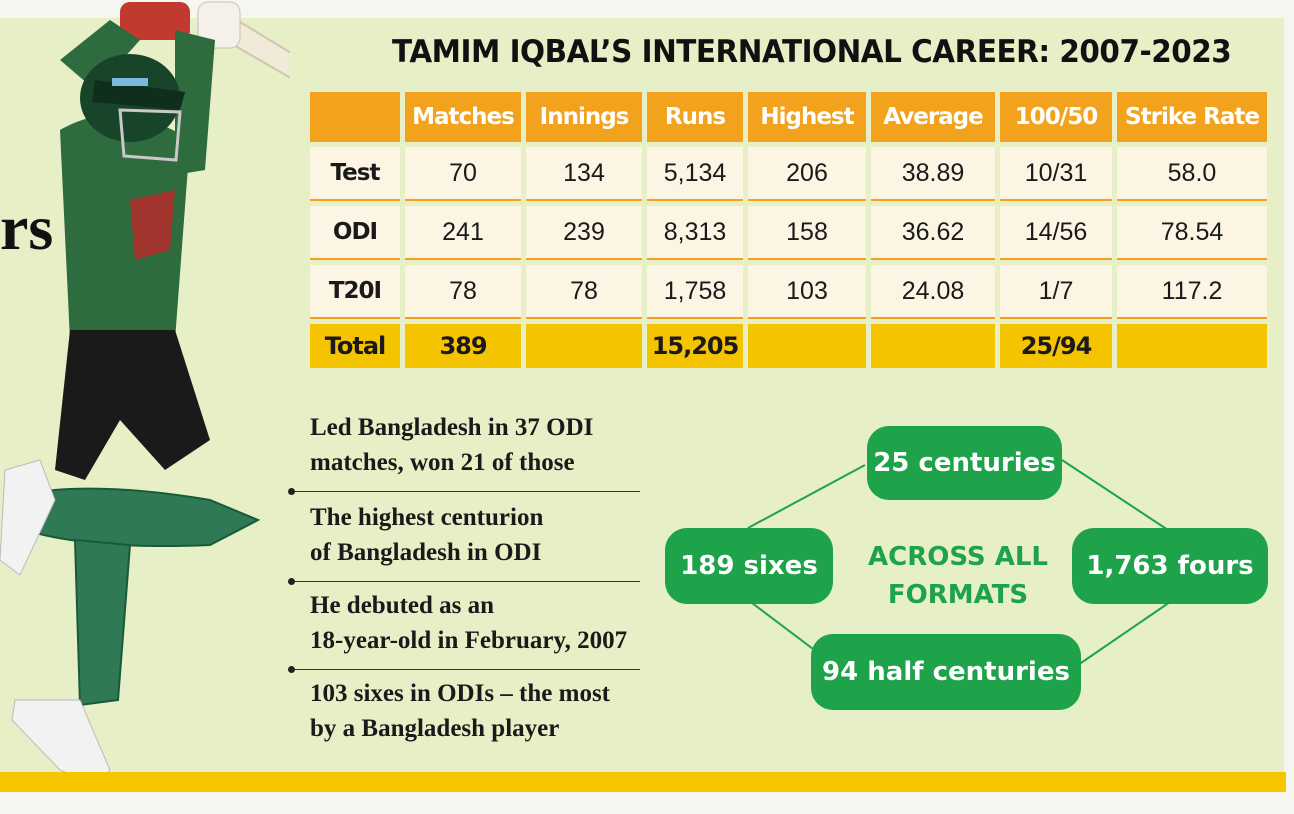 This screenshot has height=814, width=1294. What do you see at coordinates (643, 782) in the screenshot?
I see `footer-bar` at bounding box center [643, 782].